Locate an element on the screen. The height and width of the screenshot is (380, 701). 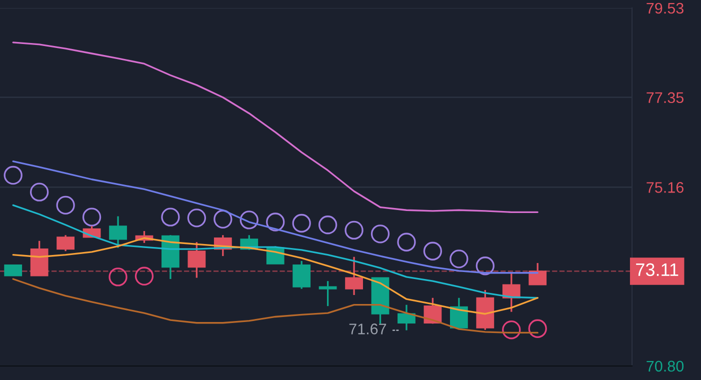
y-tick-label: 77.35 is located at coordinates (665, 98).